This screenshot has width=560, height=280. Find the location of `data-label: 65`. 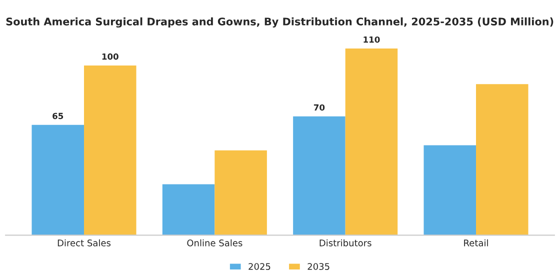

data-label: 65 is located at coordinates (58, 116).